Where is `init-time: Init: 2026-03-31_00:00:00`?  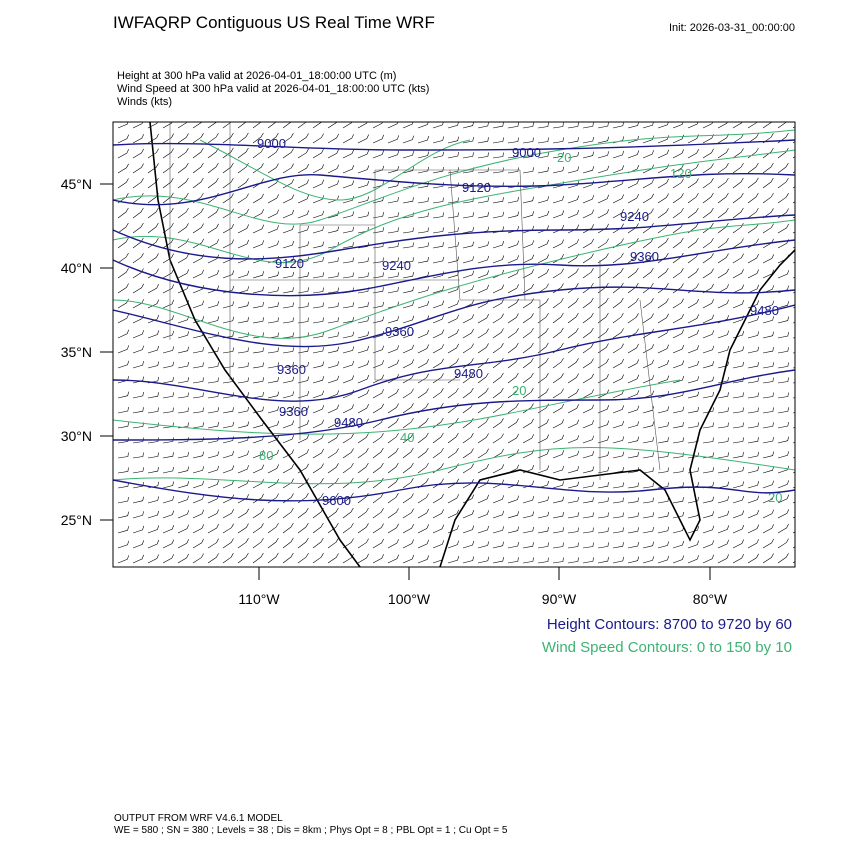
init-time: Init: 2026-03-31_00:00:00 is located at coordinates (732, 28).